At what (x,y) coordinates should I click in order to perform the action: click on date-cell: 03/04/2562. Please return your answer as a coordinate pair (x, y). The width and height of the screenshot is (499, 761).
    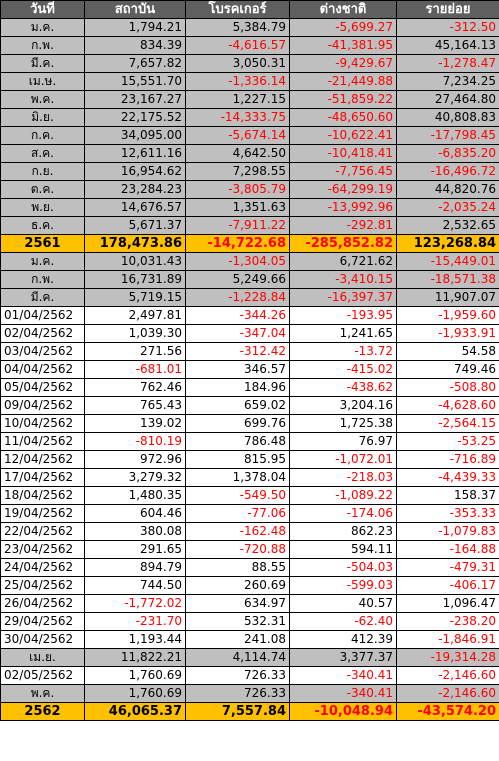
    Looking at the image, I should click on (42, 351).